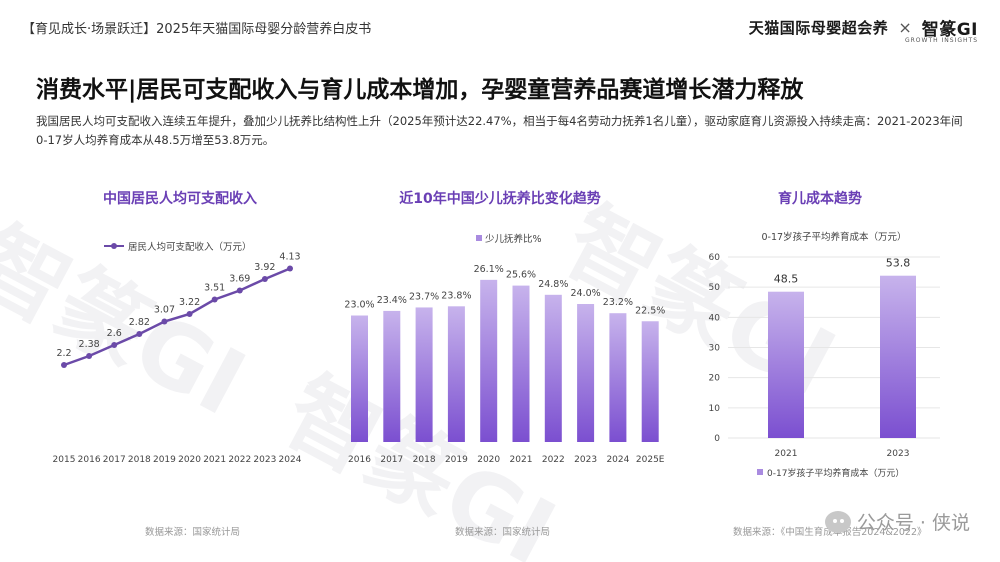 The height and width of the screenshot is (562, 1000). What do you see at coordinates (715, 409) in the screenshot?
I see `y-tick-label: 10` at bounding box center [715, 409].